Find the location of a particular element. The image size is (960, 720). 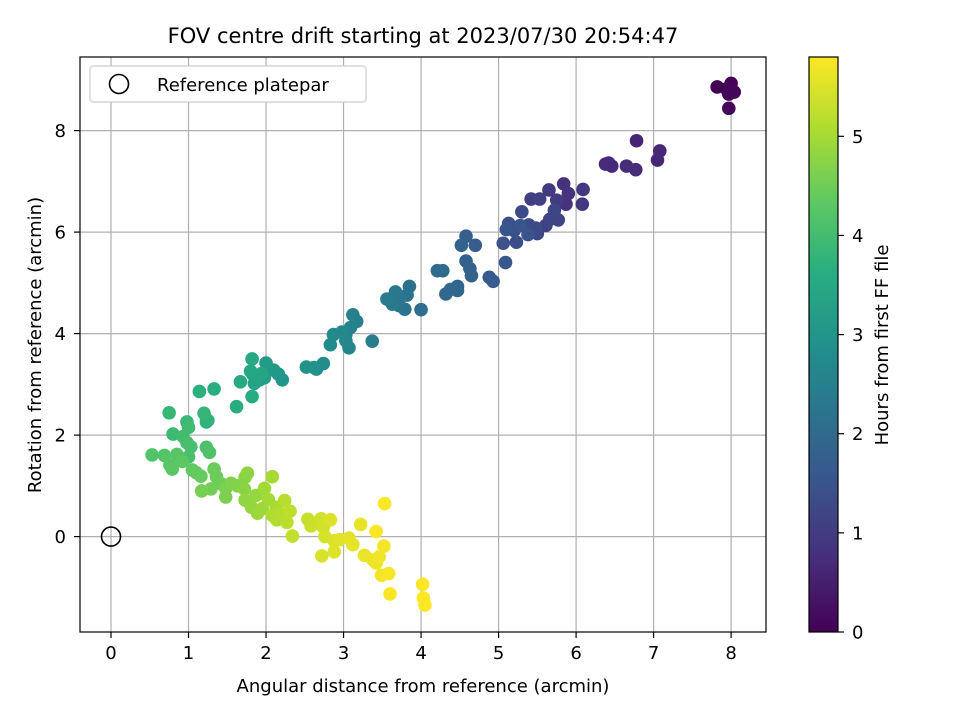

colorbar: 0 1 2 3 4 5 Hours from first FF file is located at coordinates (850, 350).